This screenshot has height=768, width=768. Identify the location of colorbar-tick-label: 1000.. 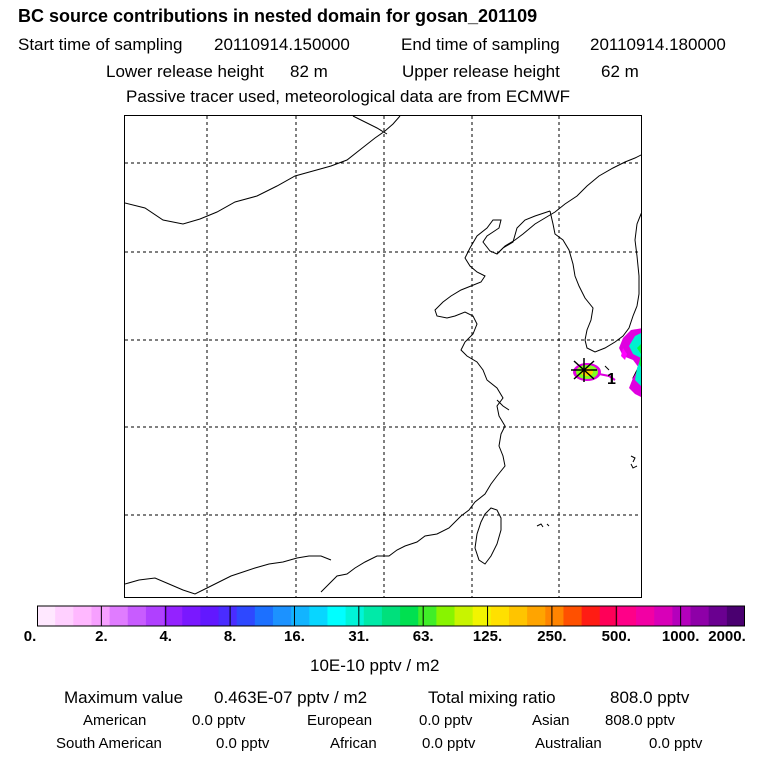
(680, 636).